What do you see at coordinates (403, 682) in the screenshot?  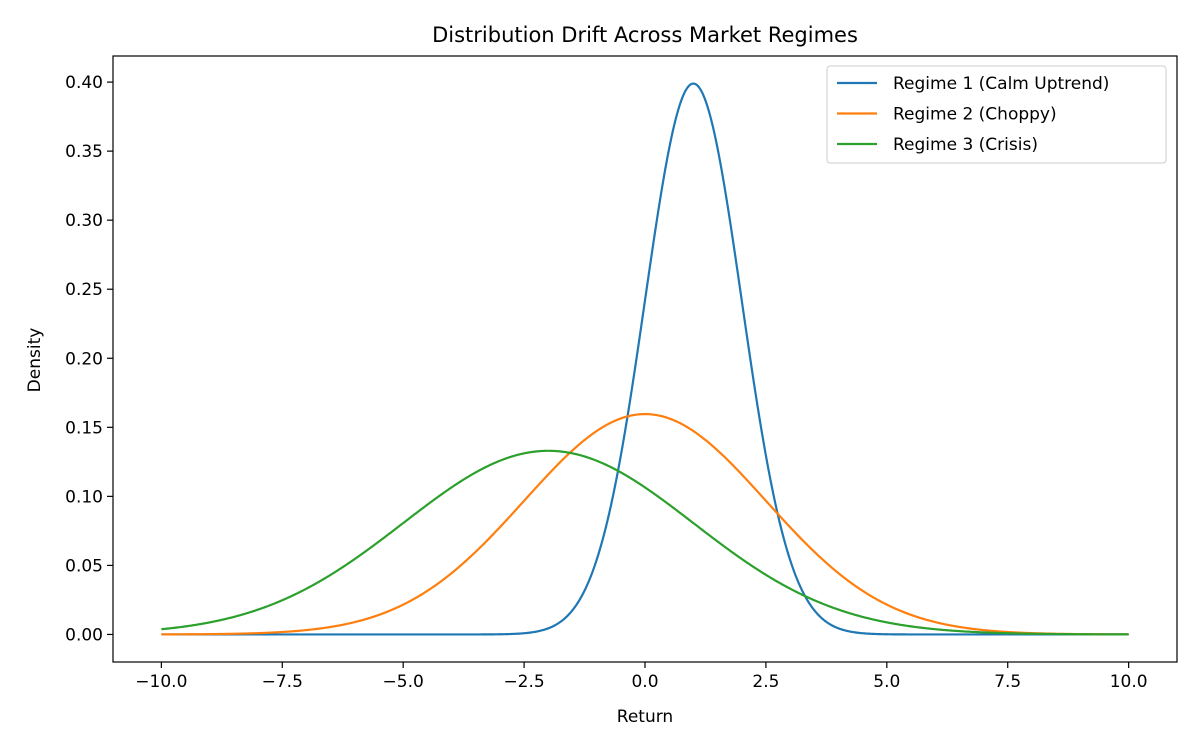 I see `x-tick-label: −5.0` at bounding box center [403, 682].